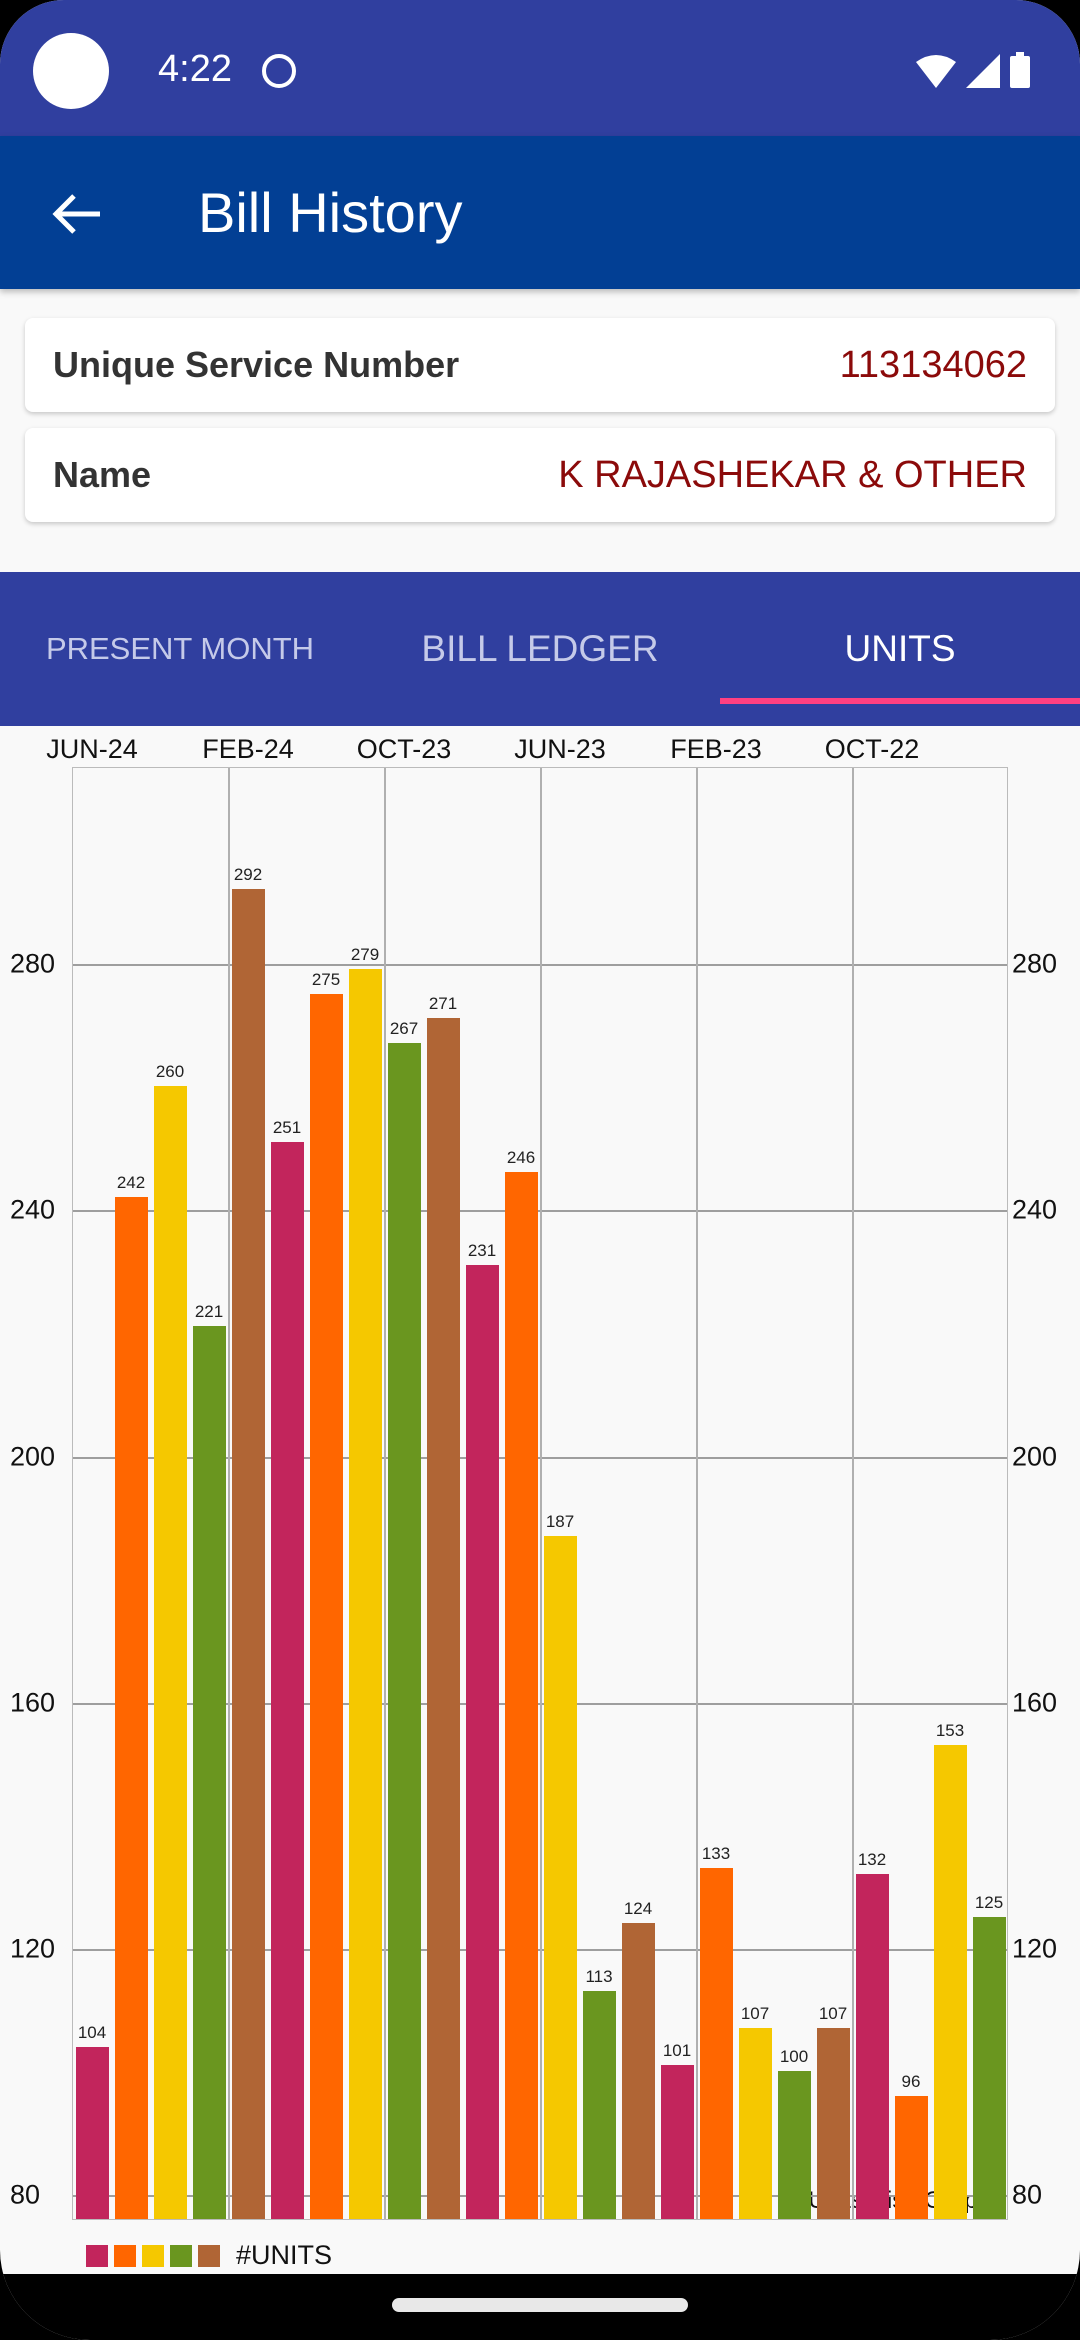 This screenshot has width=1080, height=2340. Describe the element at coordinates (209, 1312) in the screenshot. I see `bar-value-label: 221` at that location.